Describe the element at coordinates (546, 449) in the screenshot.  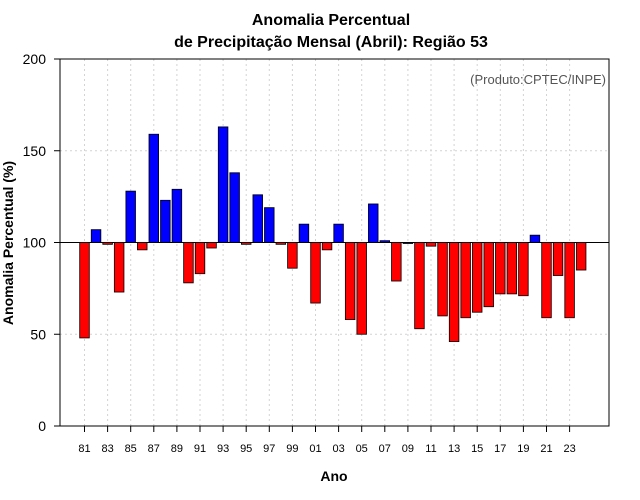
I see `x-tick-label: 21` at that location.